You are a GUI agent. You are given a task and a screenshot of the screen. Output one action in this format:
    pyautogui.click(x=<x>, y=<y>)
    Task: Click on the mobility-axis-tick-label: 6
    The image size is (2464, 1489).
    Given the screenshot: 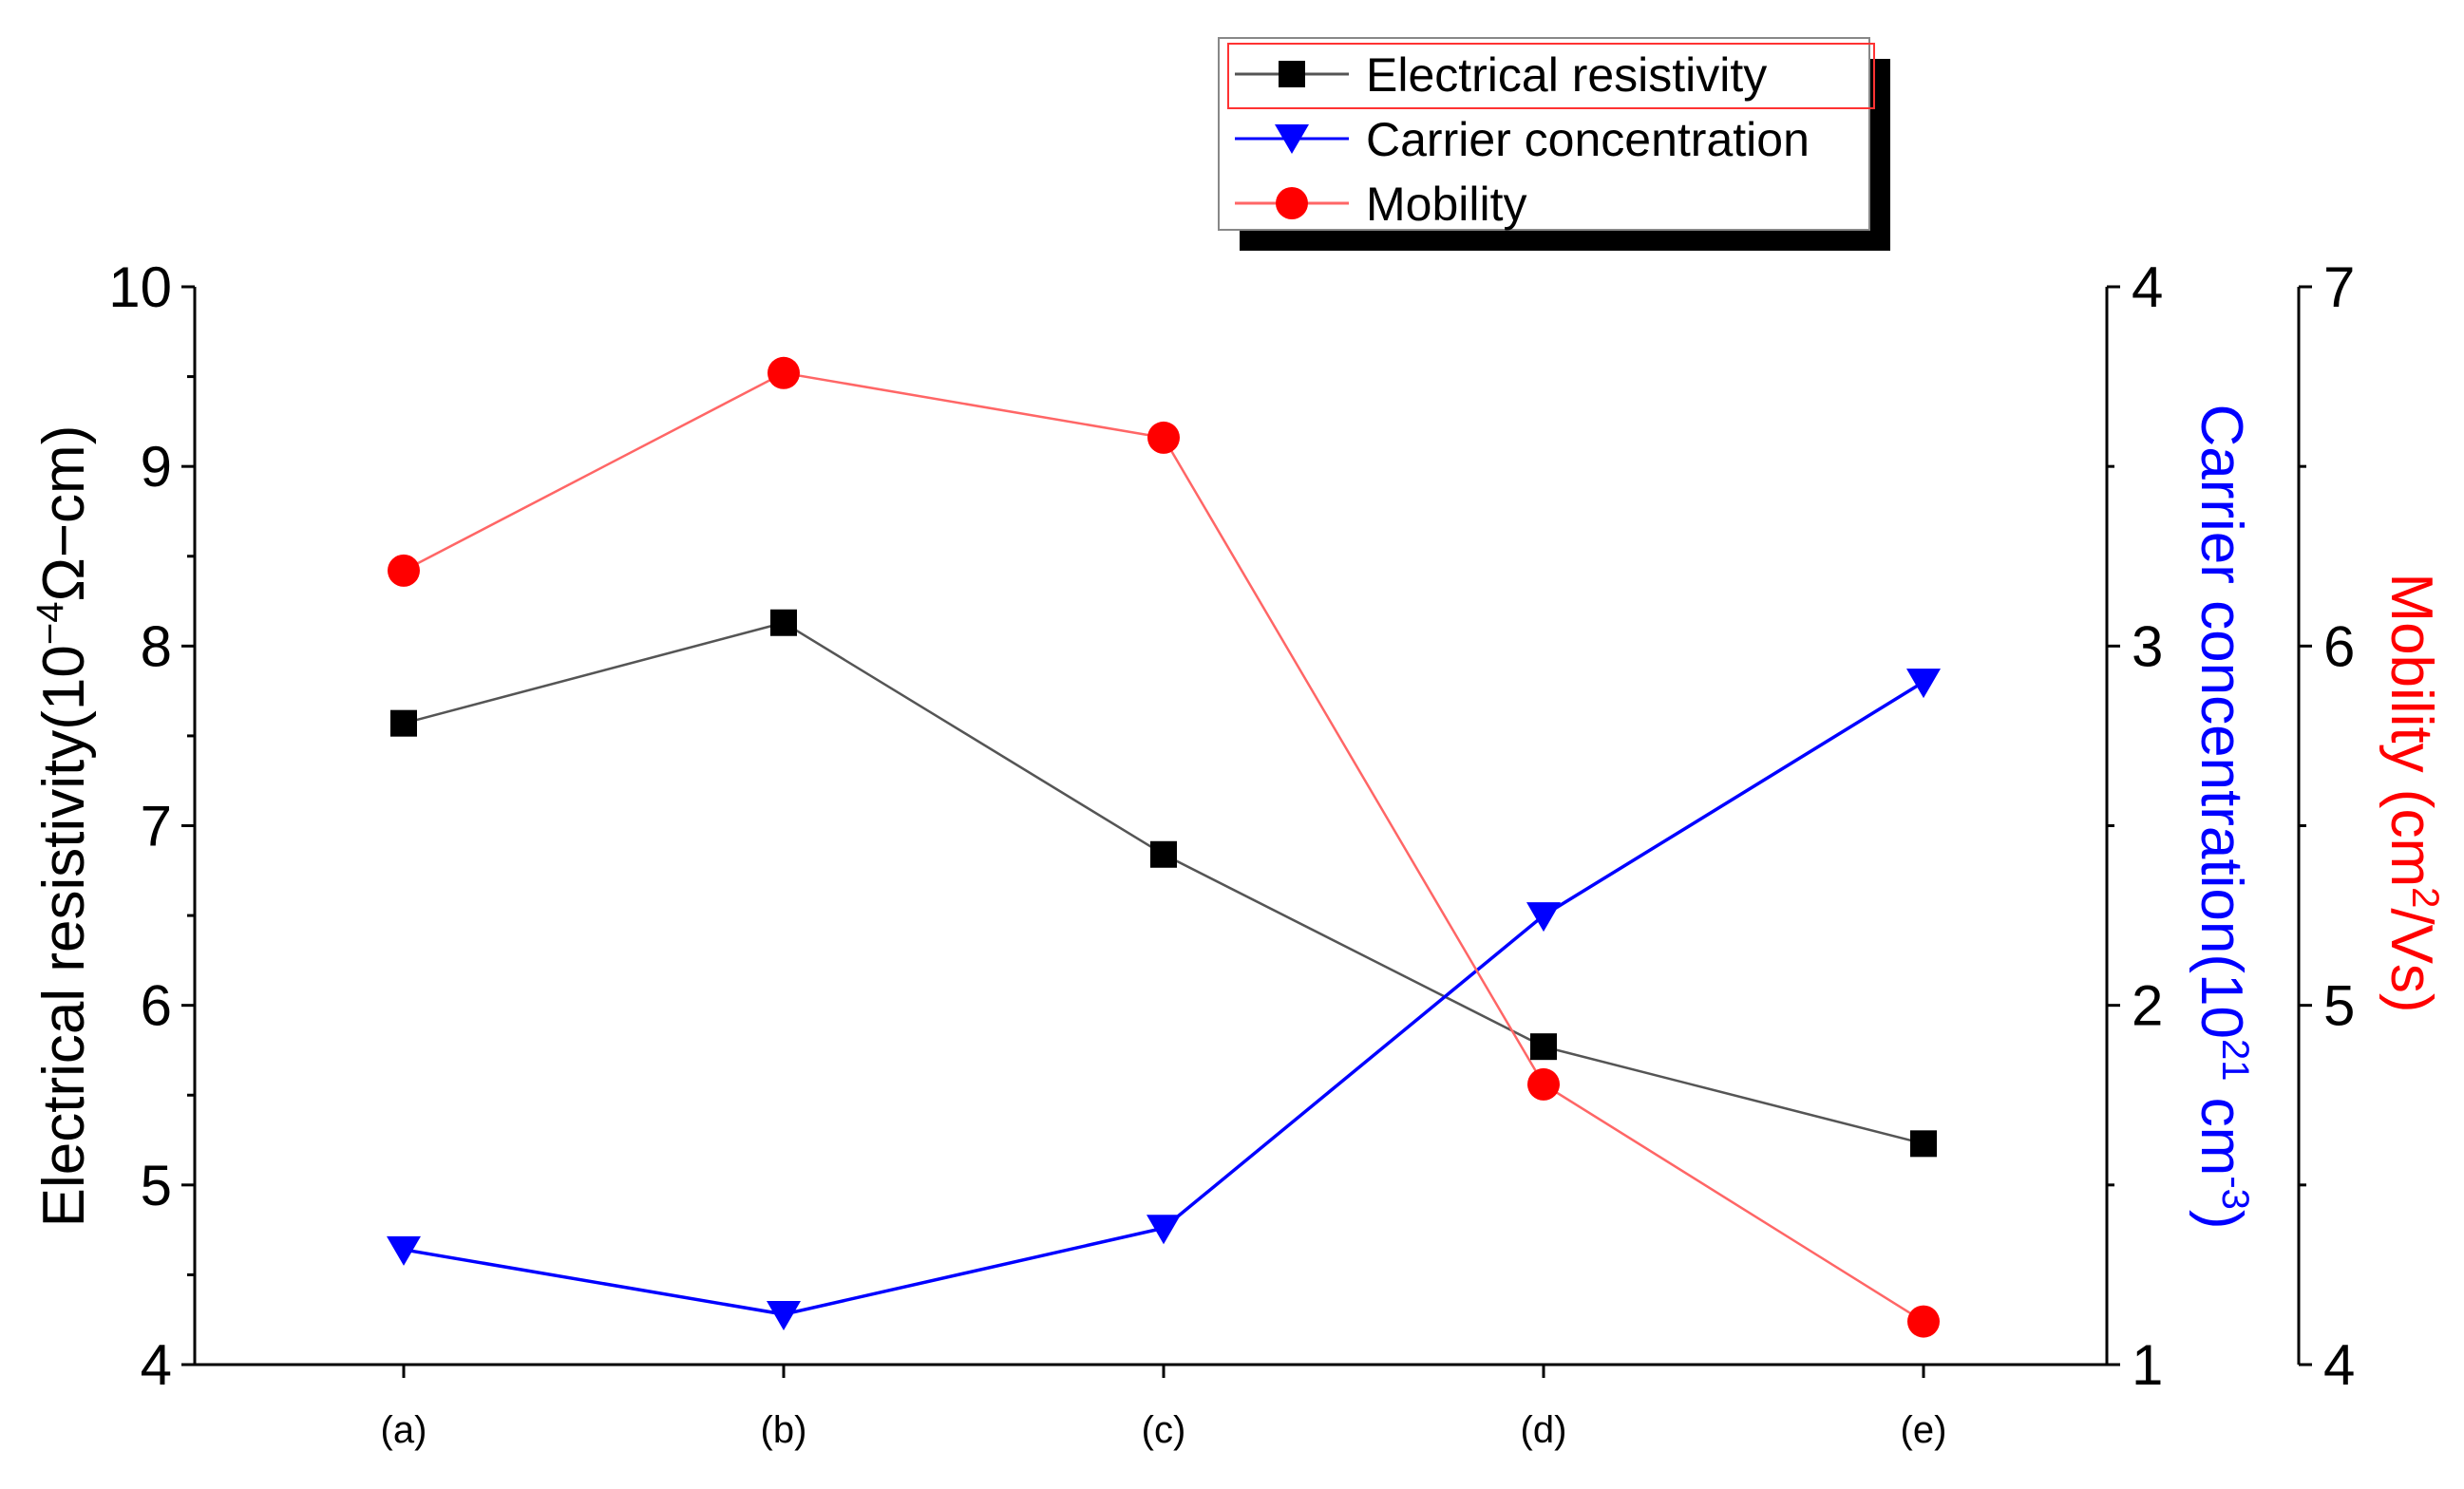 What is the action you would take?
    pyautogui.click(x=2339, y=646)
    